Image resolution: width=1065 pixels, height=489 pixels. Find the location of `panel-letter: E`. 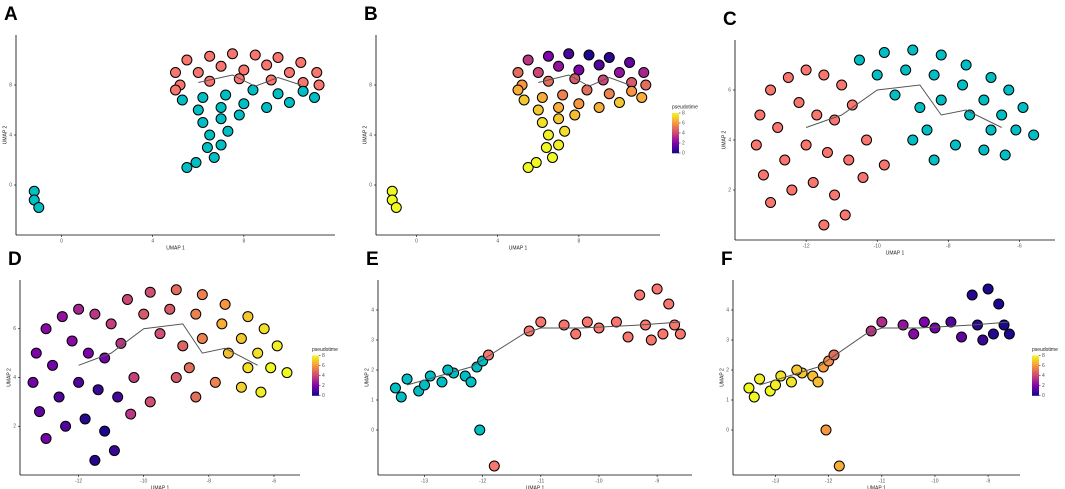

panel-letter: E is located at coordinates (372, 259).